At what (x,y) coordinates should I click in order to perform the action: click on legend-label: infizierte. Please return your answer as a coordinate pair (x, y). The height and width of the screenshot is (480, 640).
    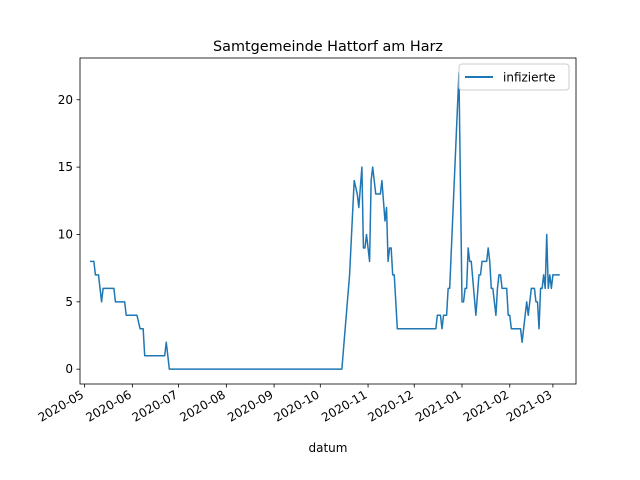
    Looking at the image, I should click on (529, 78).